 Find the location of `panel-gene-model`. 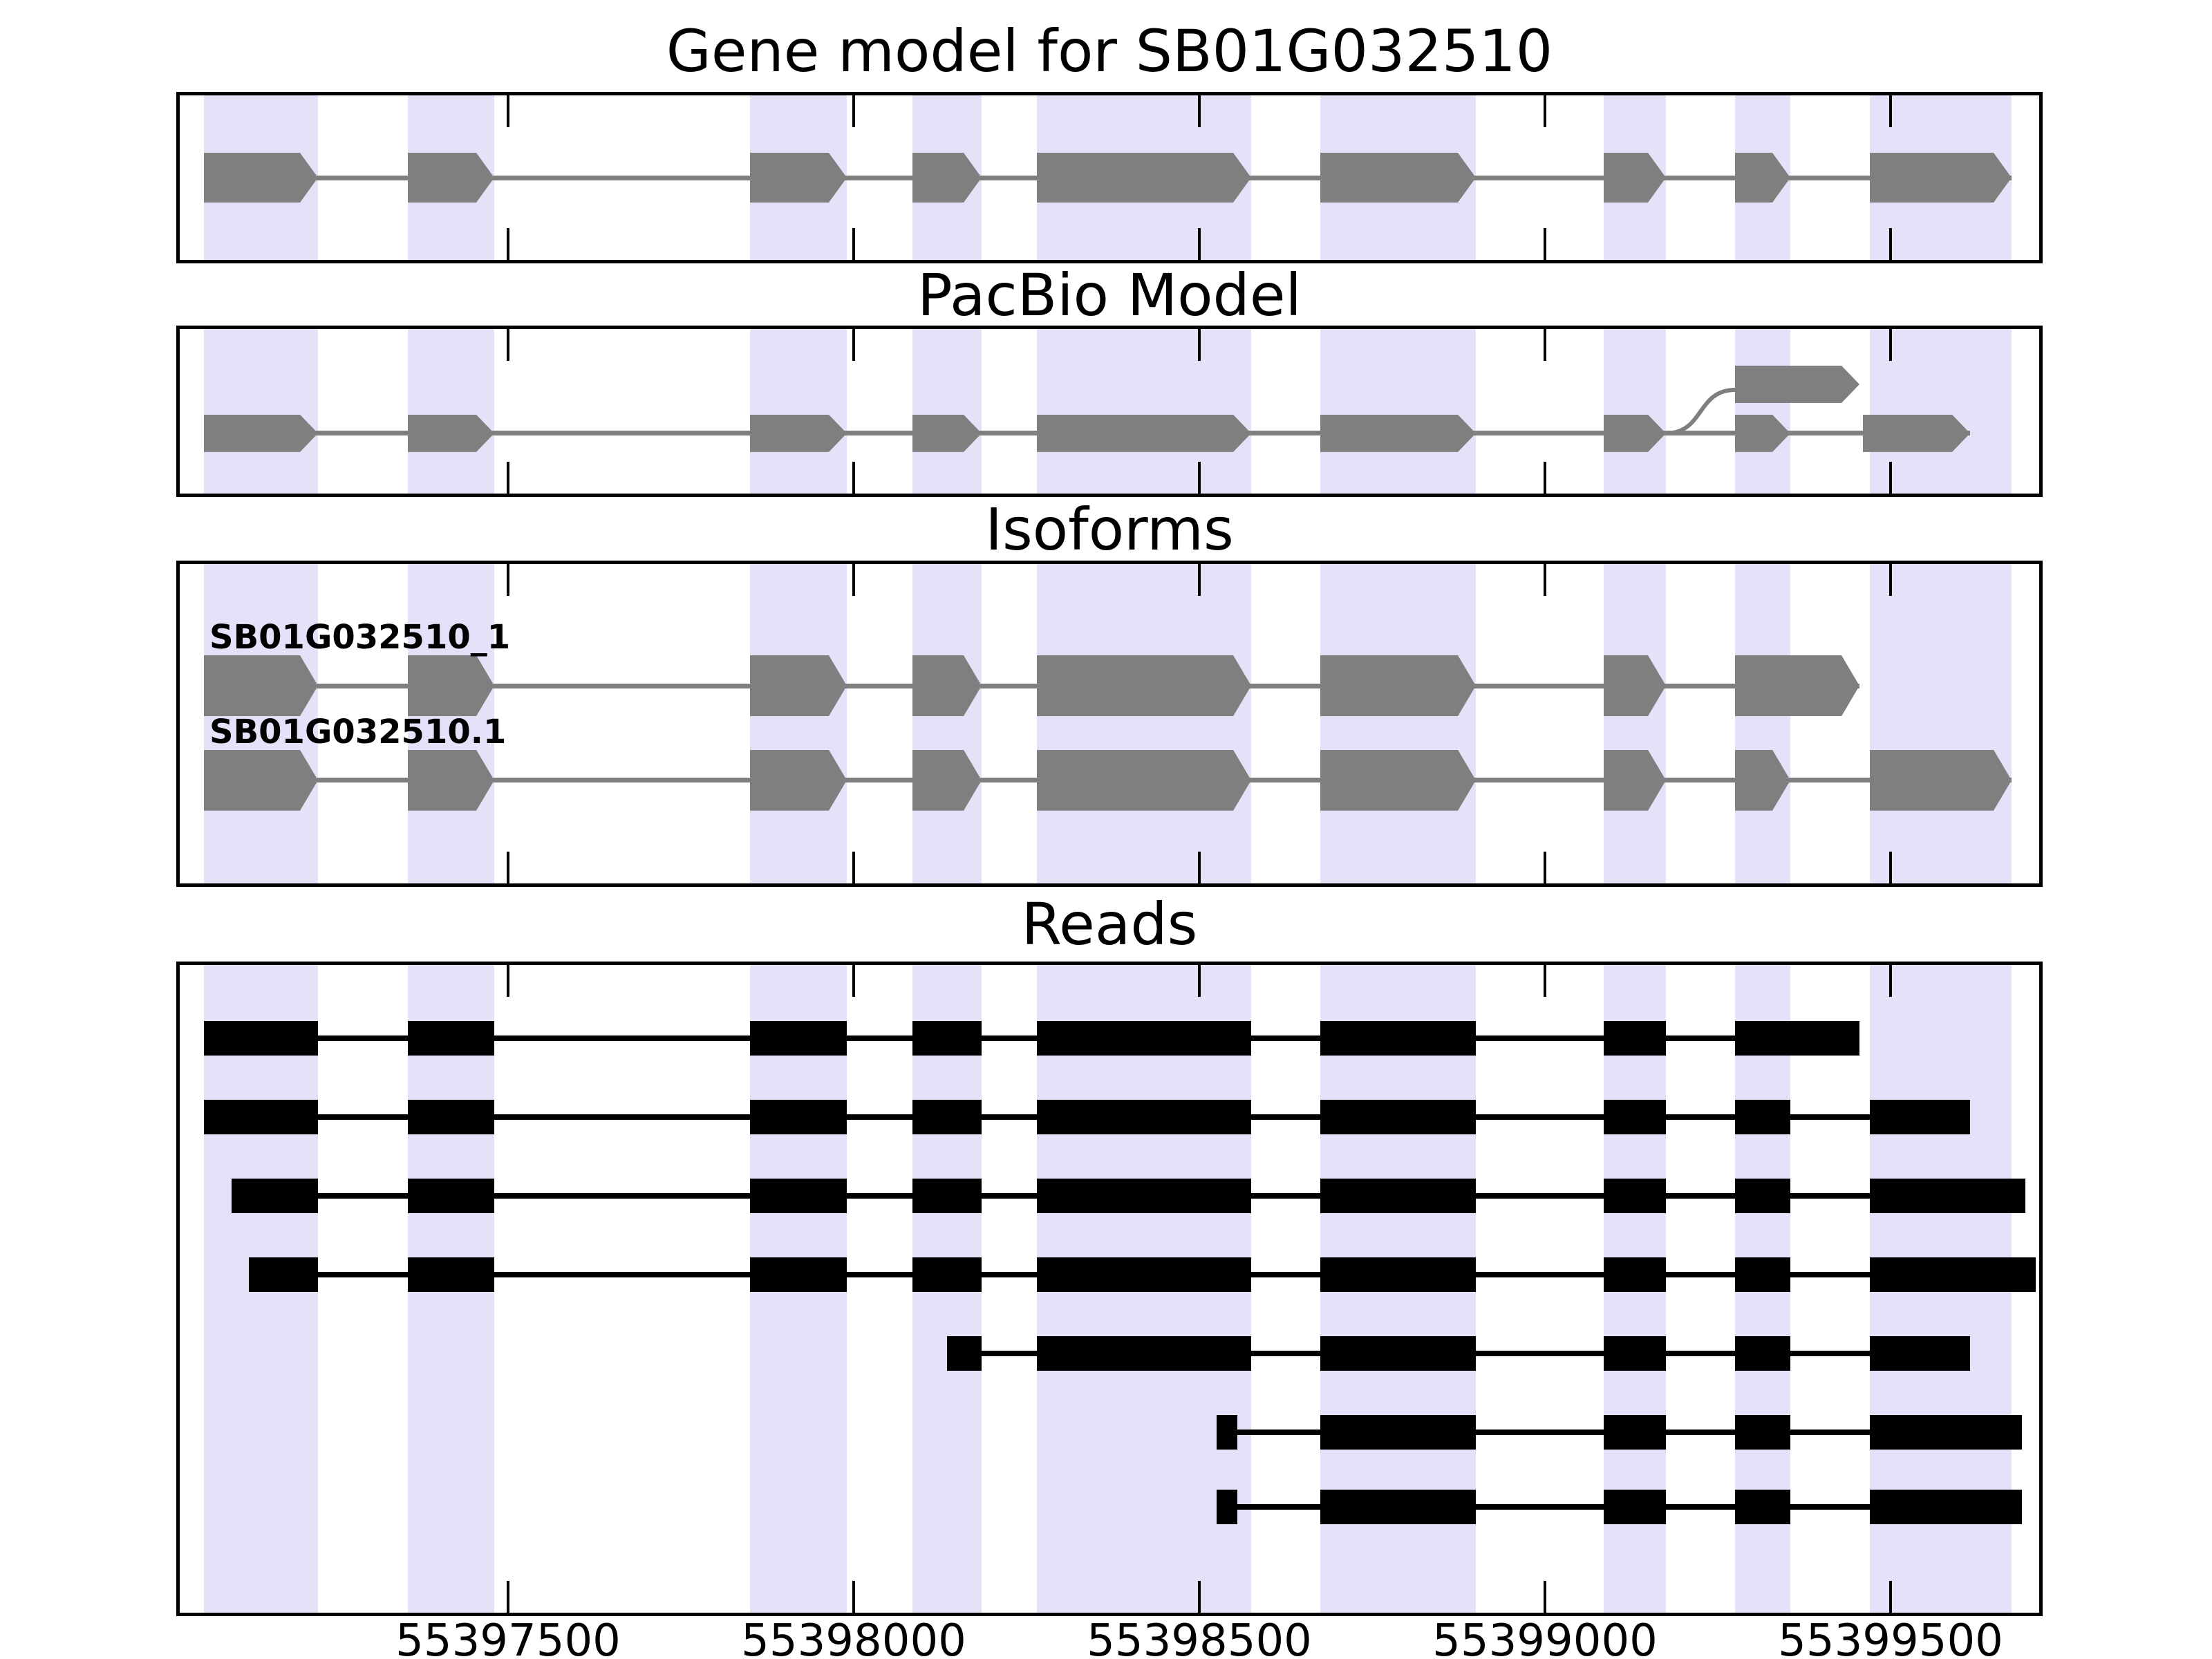

panel-gene-model is located at coordinates (1110, 177).